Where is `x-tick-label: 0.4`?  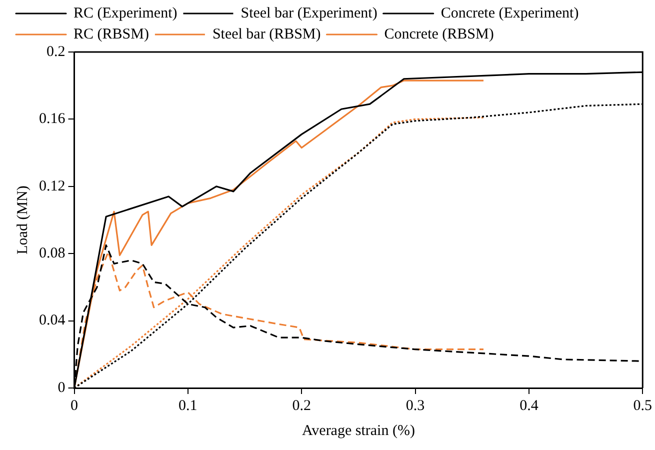 x-tick-label: 0.4 is located at coordinates (529, 406).